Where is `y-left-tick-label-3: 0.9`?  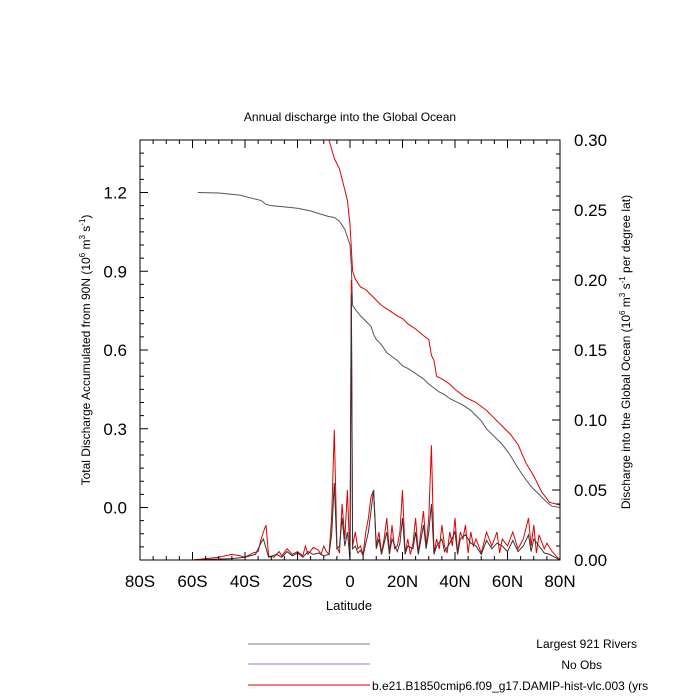
y-left-tick-label-3: 0.9 is located at coordinates (115, 271).